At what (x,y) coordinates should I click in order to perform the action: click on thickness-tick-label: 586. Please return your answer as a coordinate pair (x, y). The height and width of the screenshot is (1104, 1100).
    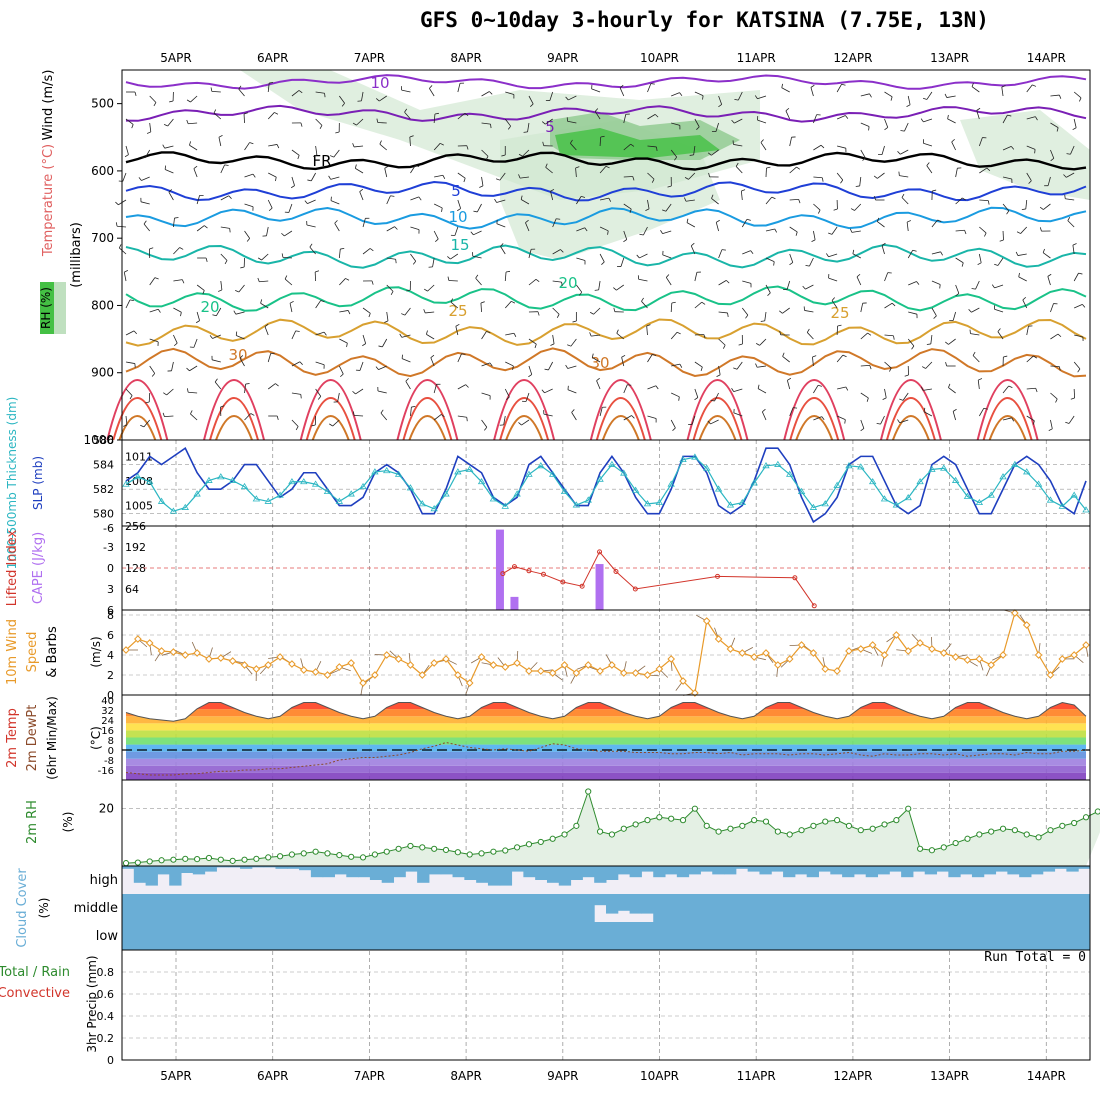
    Looking at the image, I should click on (103, 440).